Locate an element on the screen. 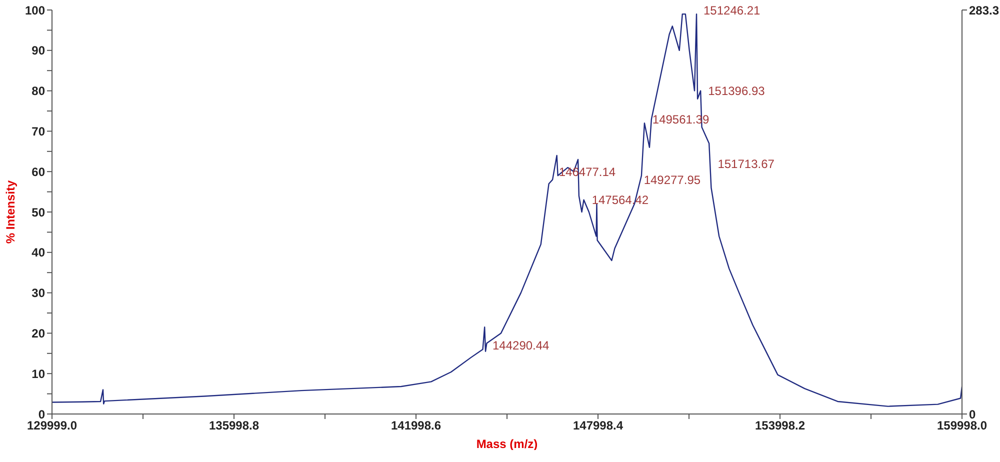  y2-tick-label: 283.3 is located at coordinates (984, 10).